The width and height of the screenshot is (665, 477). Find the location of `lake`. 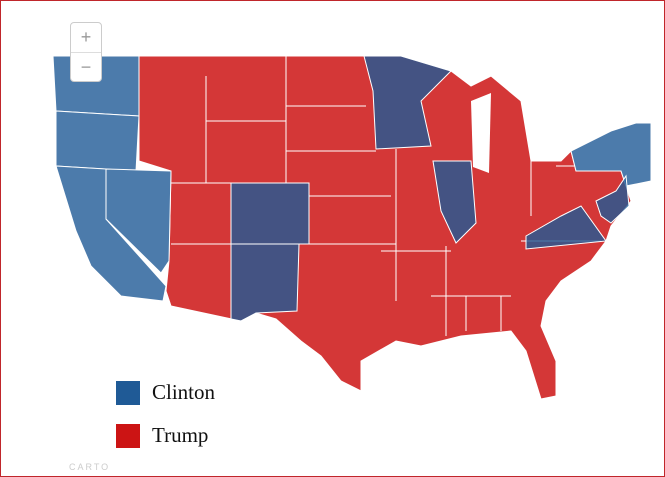

lake is located at coordinates (481, 133).